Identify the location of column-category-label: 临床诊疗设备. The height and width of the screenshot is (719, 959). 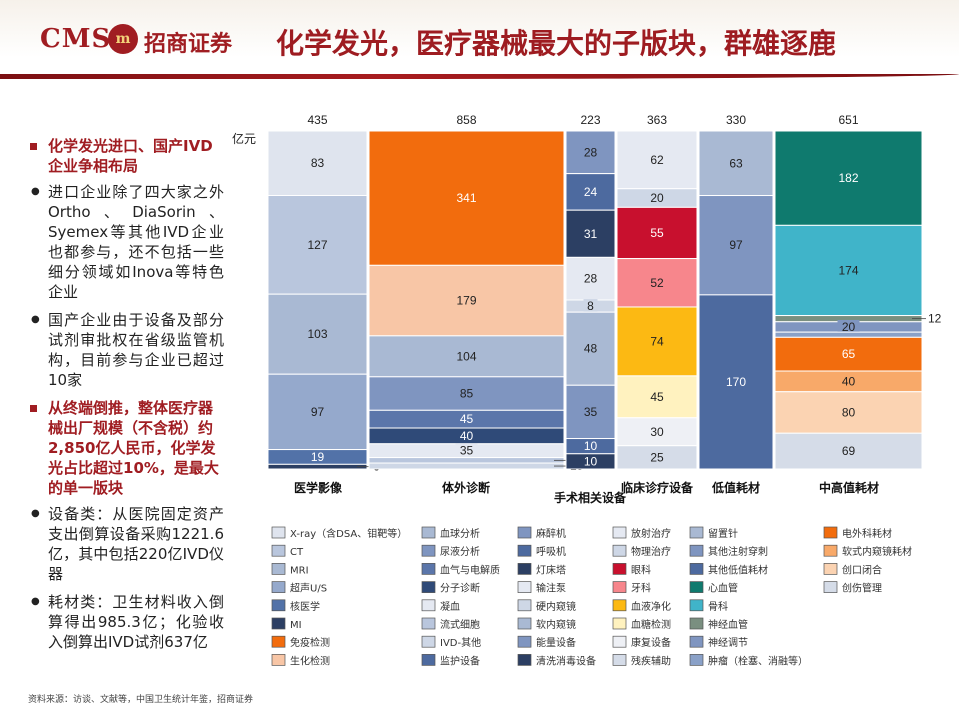
(657, 487).